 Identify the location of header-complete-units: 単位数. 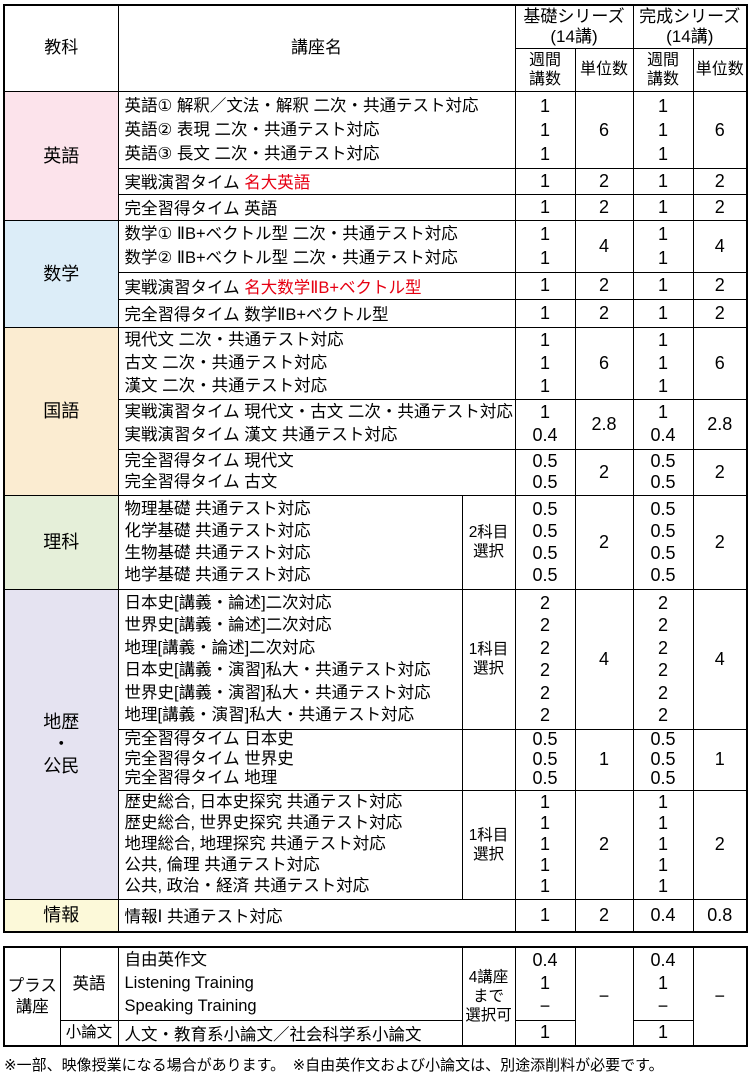
(720, 69).